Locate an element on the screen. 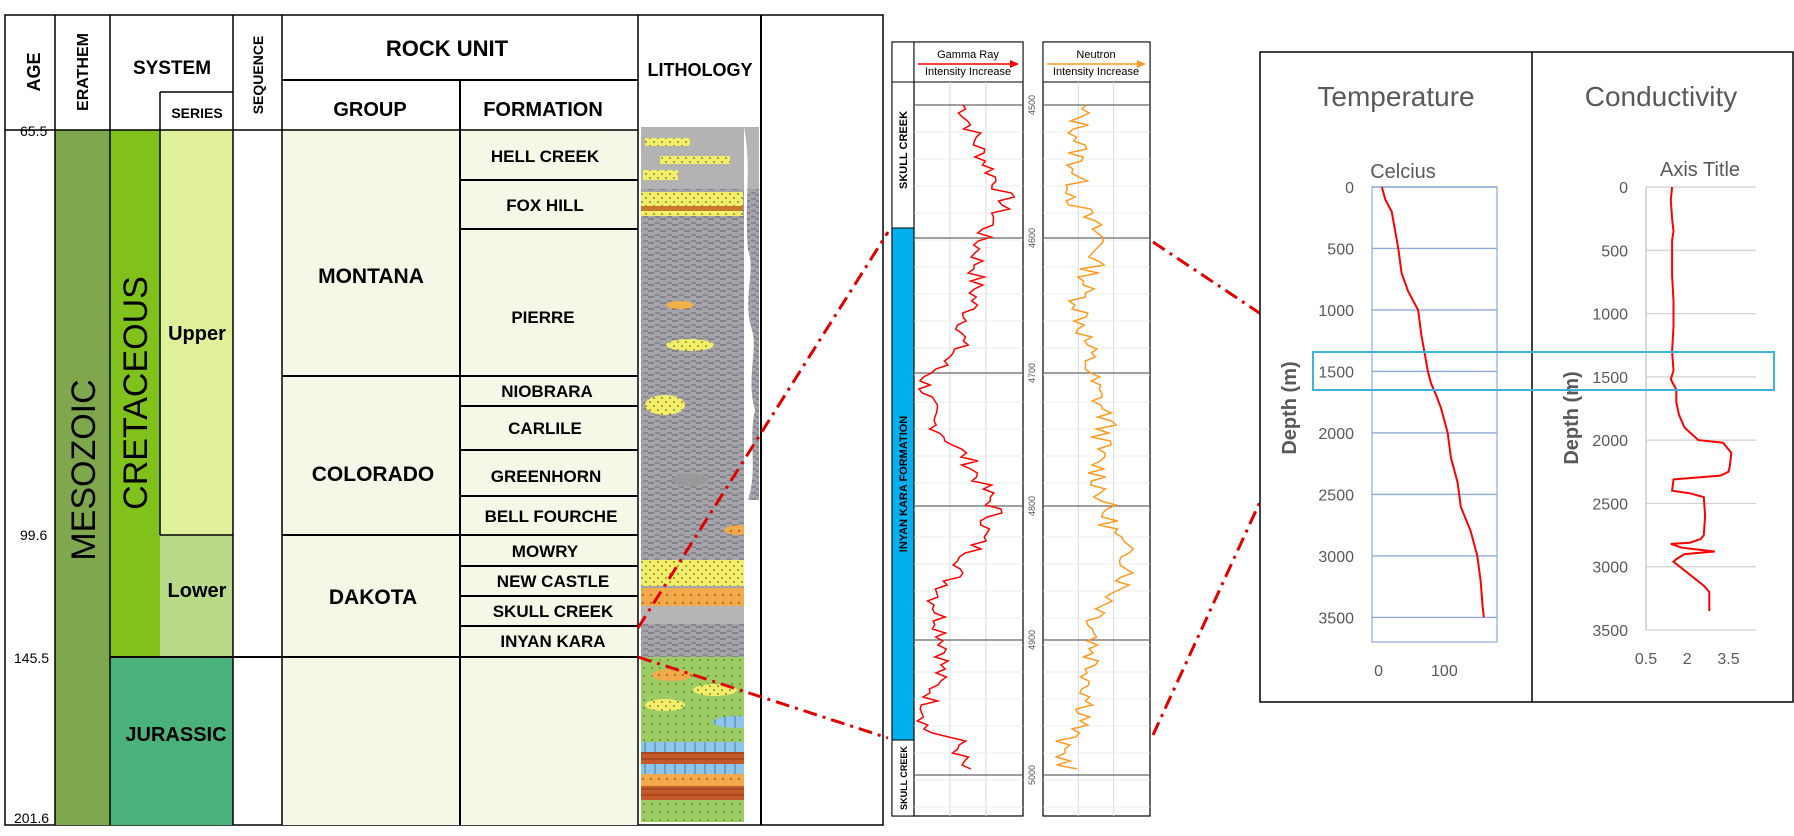 The width and height of the screenshot is (1794, 836). group-montana: MONTANA is located at coordinates (371, 276).